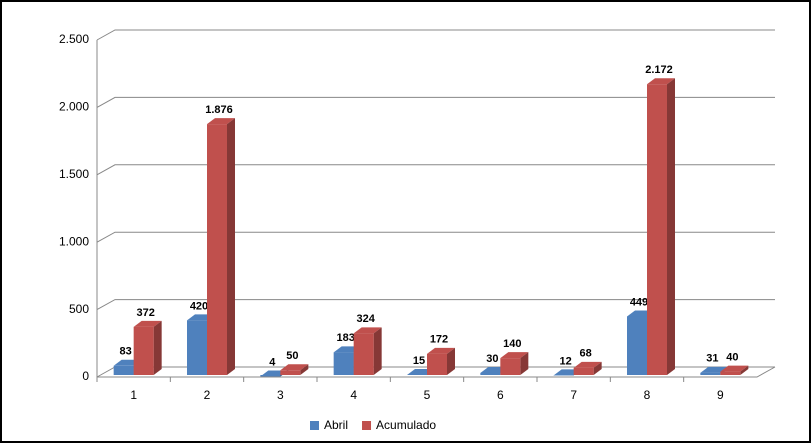  What do you see at coordinates (145, 313) in the screenshot?
I see `value-label: 372` at bounding box center [145, 313].